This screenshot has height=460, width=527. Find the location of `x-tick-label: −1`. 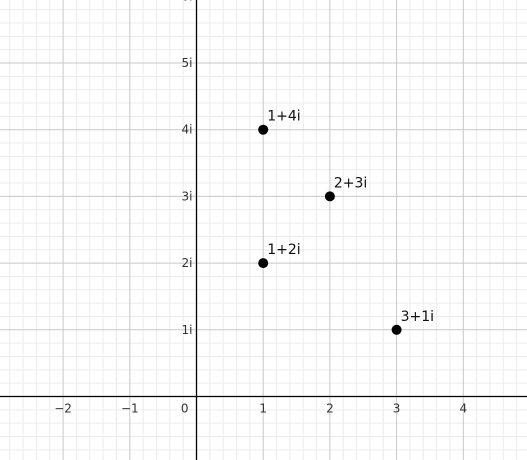

x-tick-label: −1 is located at coordinates (130, 409).